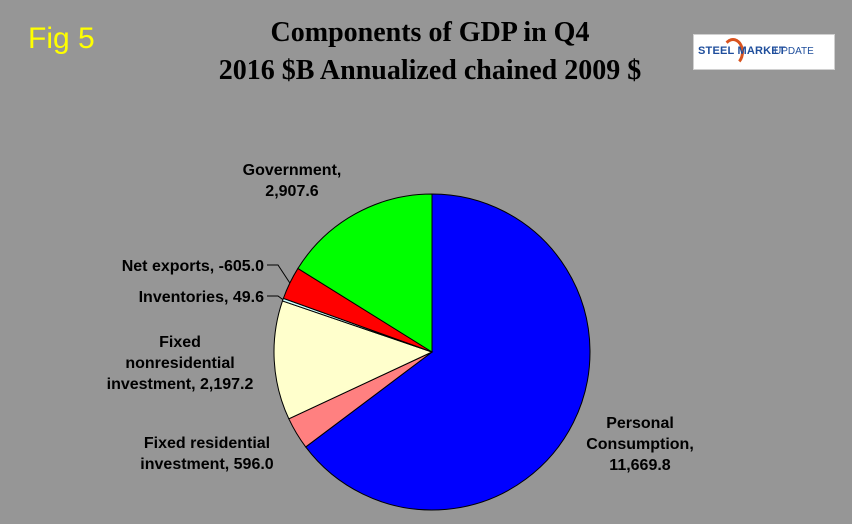 The image size is (852, 524). I want to click on slice-label-0-line-2: 11,669.8, so click(640, 465).